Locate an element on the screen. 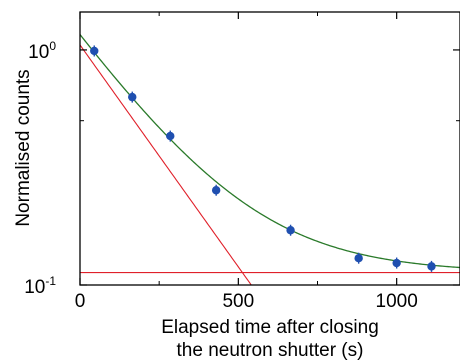 The height and width of the screenshot is (361, 460). x-tick-label: 0 is located at coordinates (80, 301).